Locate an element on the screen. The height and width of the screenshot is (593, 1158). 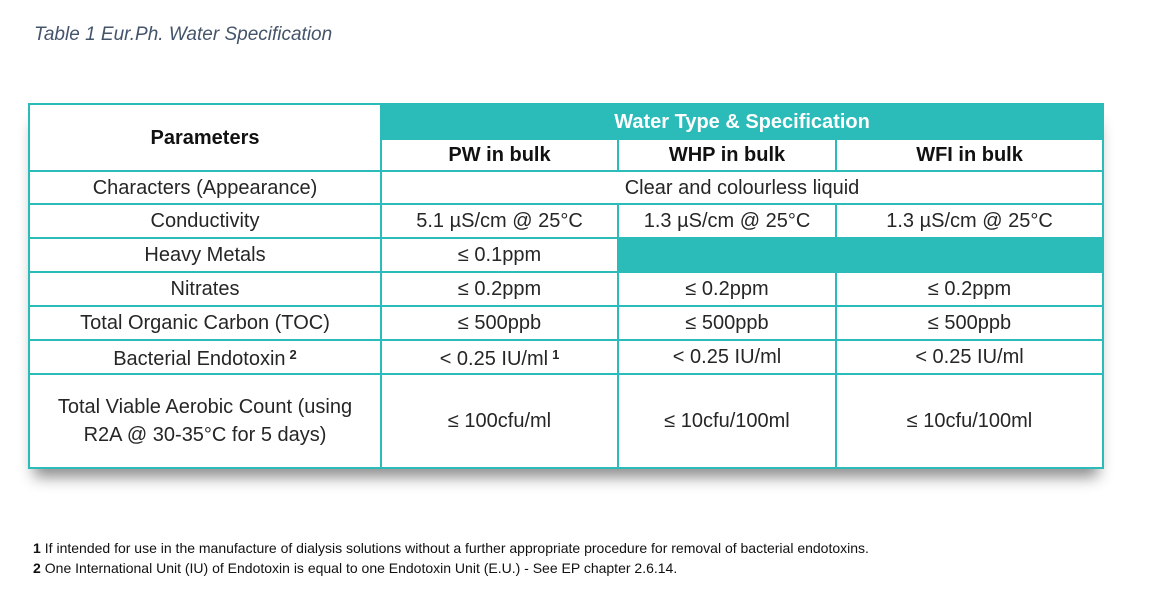
table-row: Heavy Metals ≤ 0.1ppm is located at coordinates (566, 255).